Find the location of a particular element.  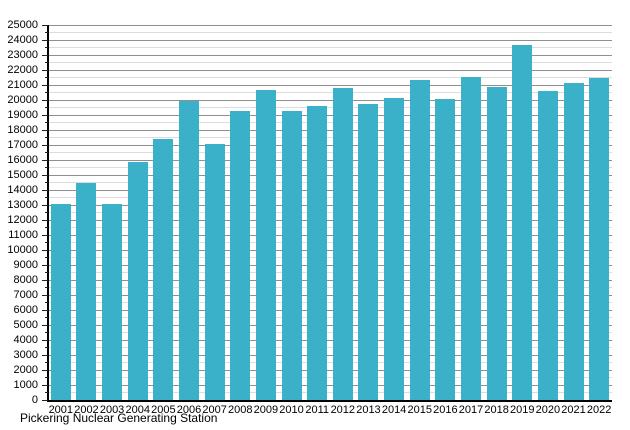

x-axis-label: 2003 is located at coordinates (112, 410).